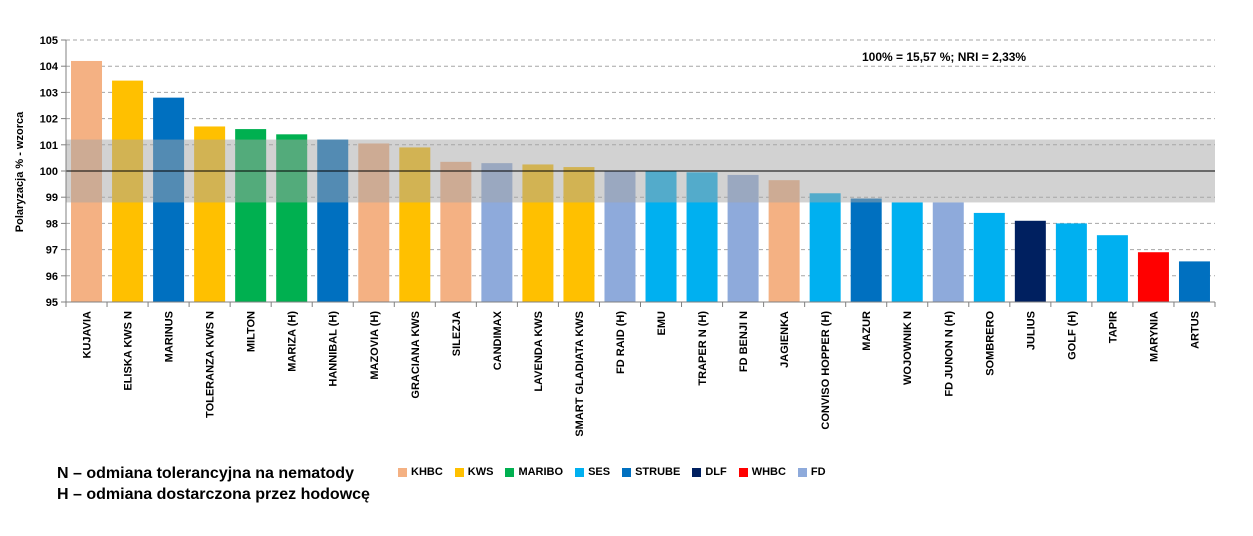  I want to click on y-axis-label: Polaryzacja % - wzorca, so click(20, 171).